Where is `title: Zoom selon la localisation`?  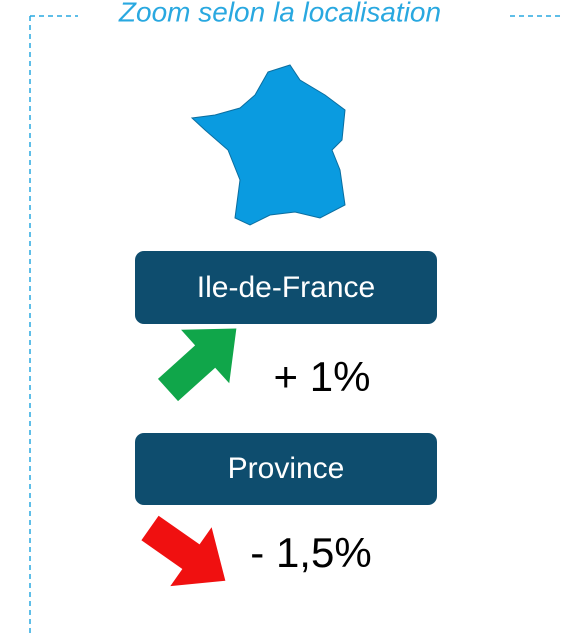
title: Zoom selon la localisation is located at coordinates (279, 13).